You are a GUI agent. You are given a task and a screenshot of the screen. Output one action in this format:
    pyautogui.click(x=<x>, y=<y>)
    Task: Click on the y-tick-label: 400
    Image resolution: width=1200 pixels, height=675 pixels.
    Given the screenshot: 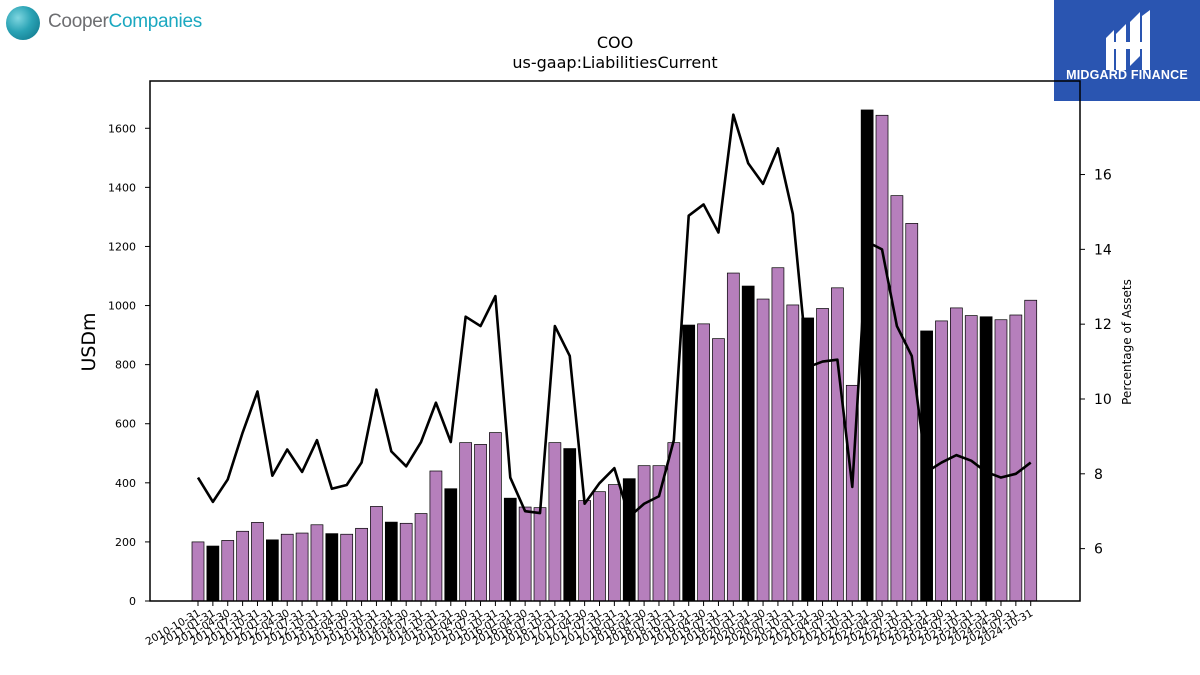 What is the action you would take?
    pyautogui.click(x=125, y=483)
    